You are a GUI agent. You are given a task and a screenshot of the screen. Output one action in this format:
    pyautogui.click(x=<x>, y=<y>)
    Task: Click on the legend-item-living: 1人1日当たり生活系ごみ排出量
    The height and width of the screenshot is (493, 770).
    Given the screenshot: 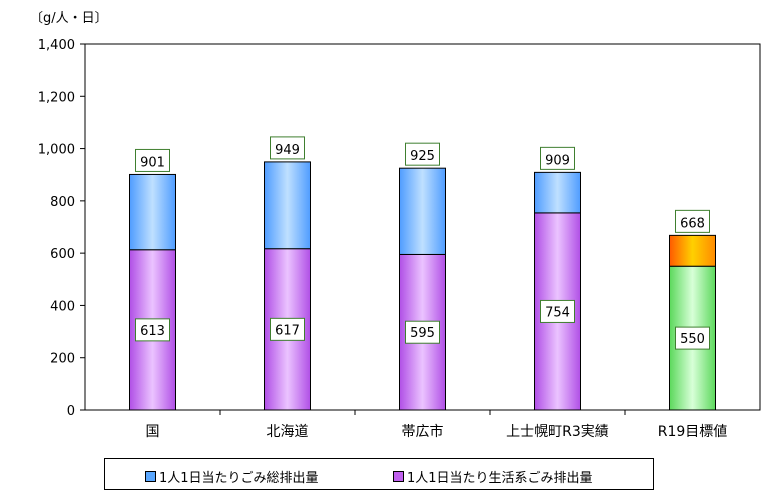 What is the action you would take?
    pyautogui.click(x=493, y=476)
    